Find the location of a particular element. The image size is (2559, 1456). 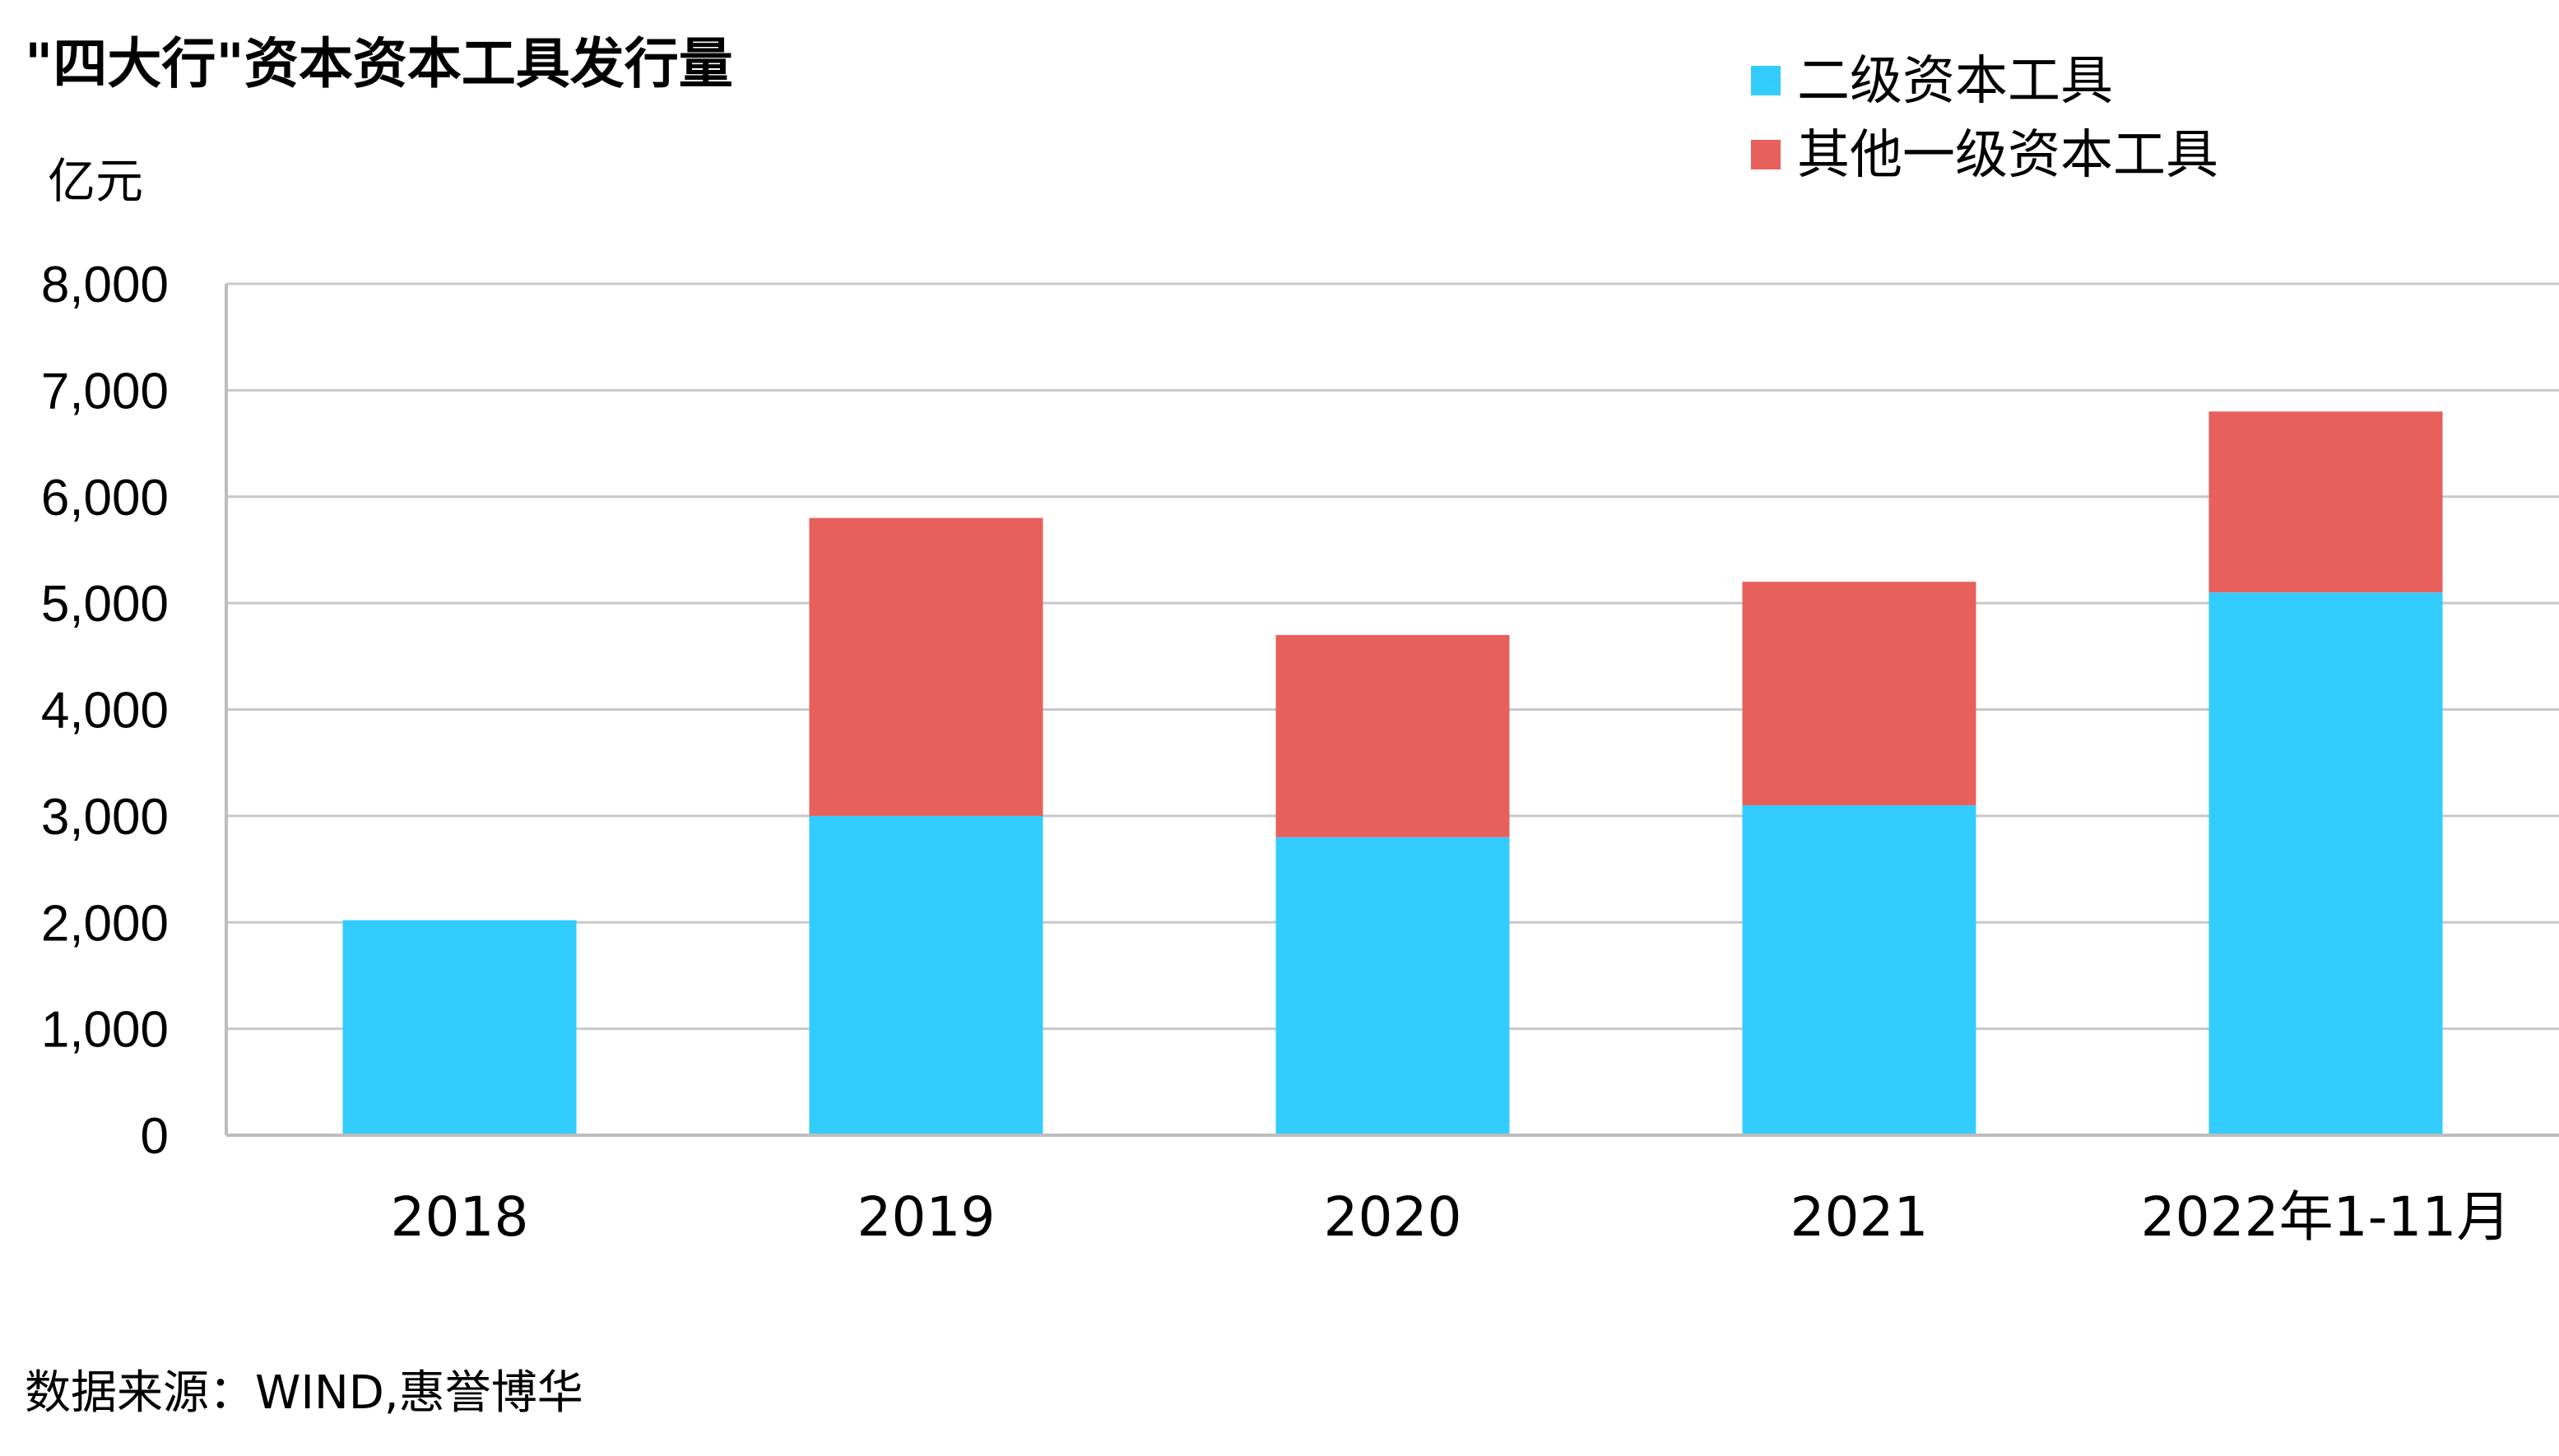

legend-label-series-2: 其他一级资本工具 is located at coordinates (2007, 155).